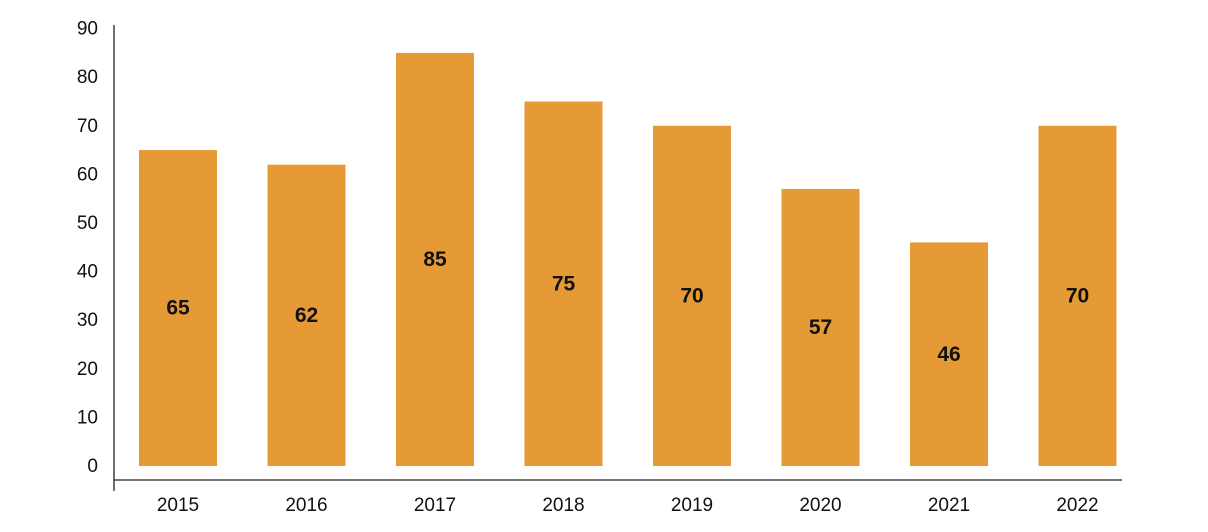 Image resolution: width=1208 pixels, height=532 pixels. What do you see at coordinates (87, 417) in the screenshot?
I see `y-tick-label: 10` at bounding box center [87, 417].